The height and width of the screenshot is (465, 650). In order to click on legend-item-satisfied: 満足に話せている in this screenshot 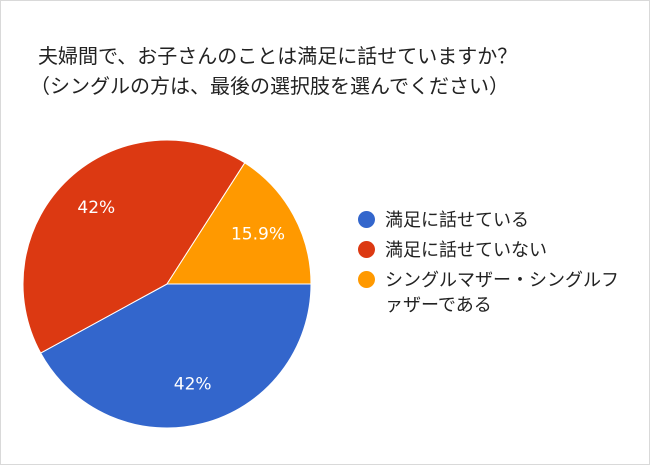, I will do `click(496, 220)`.